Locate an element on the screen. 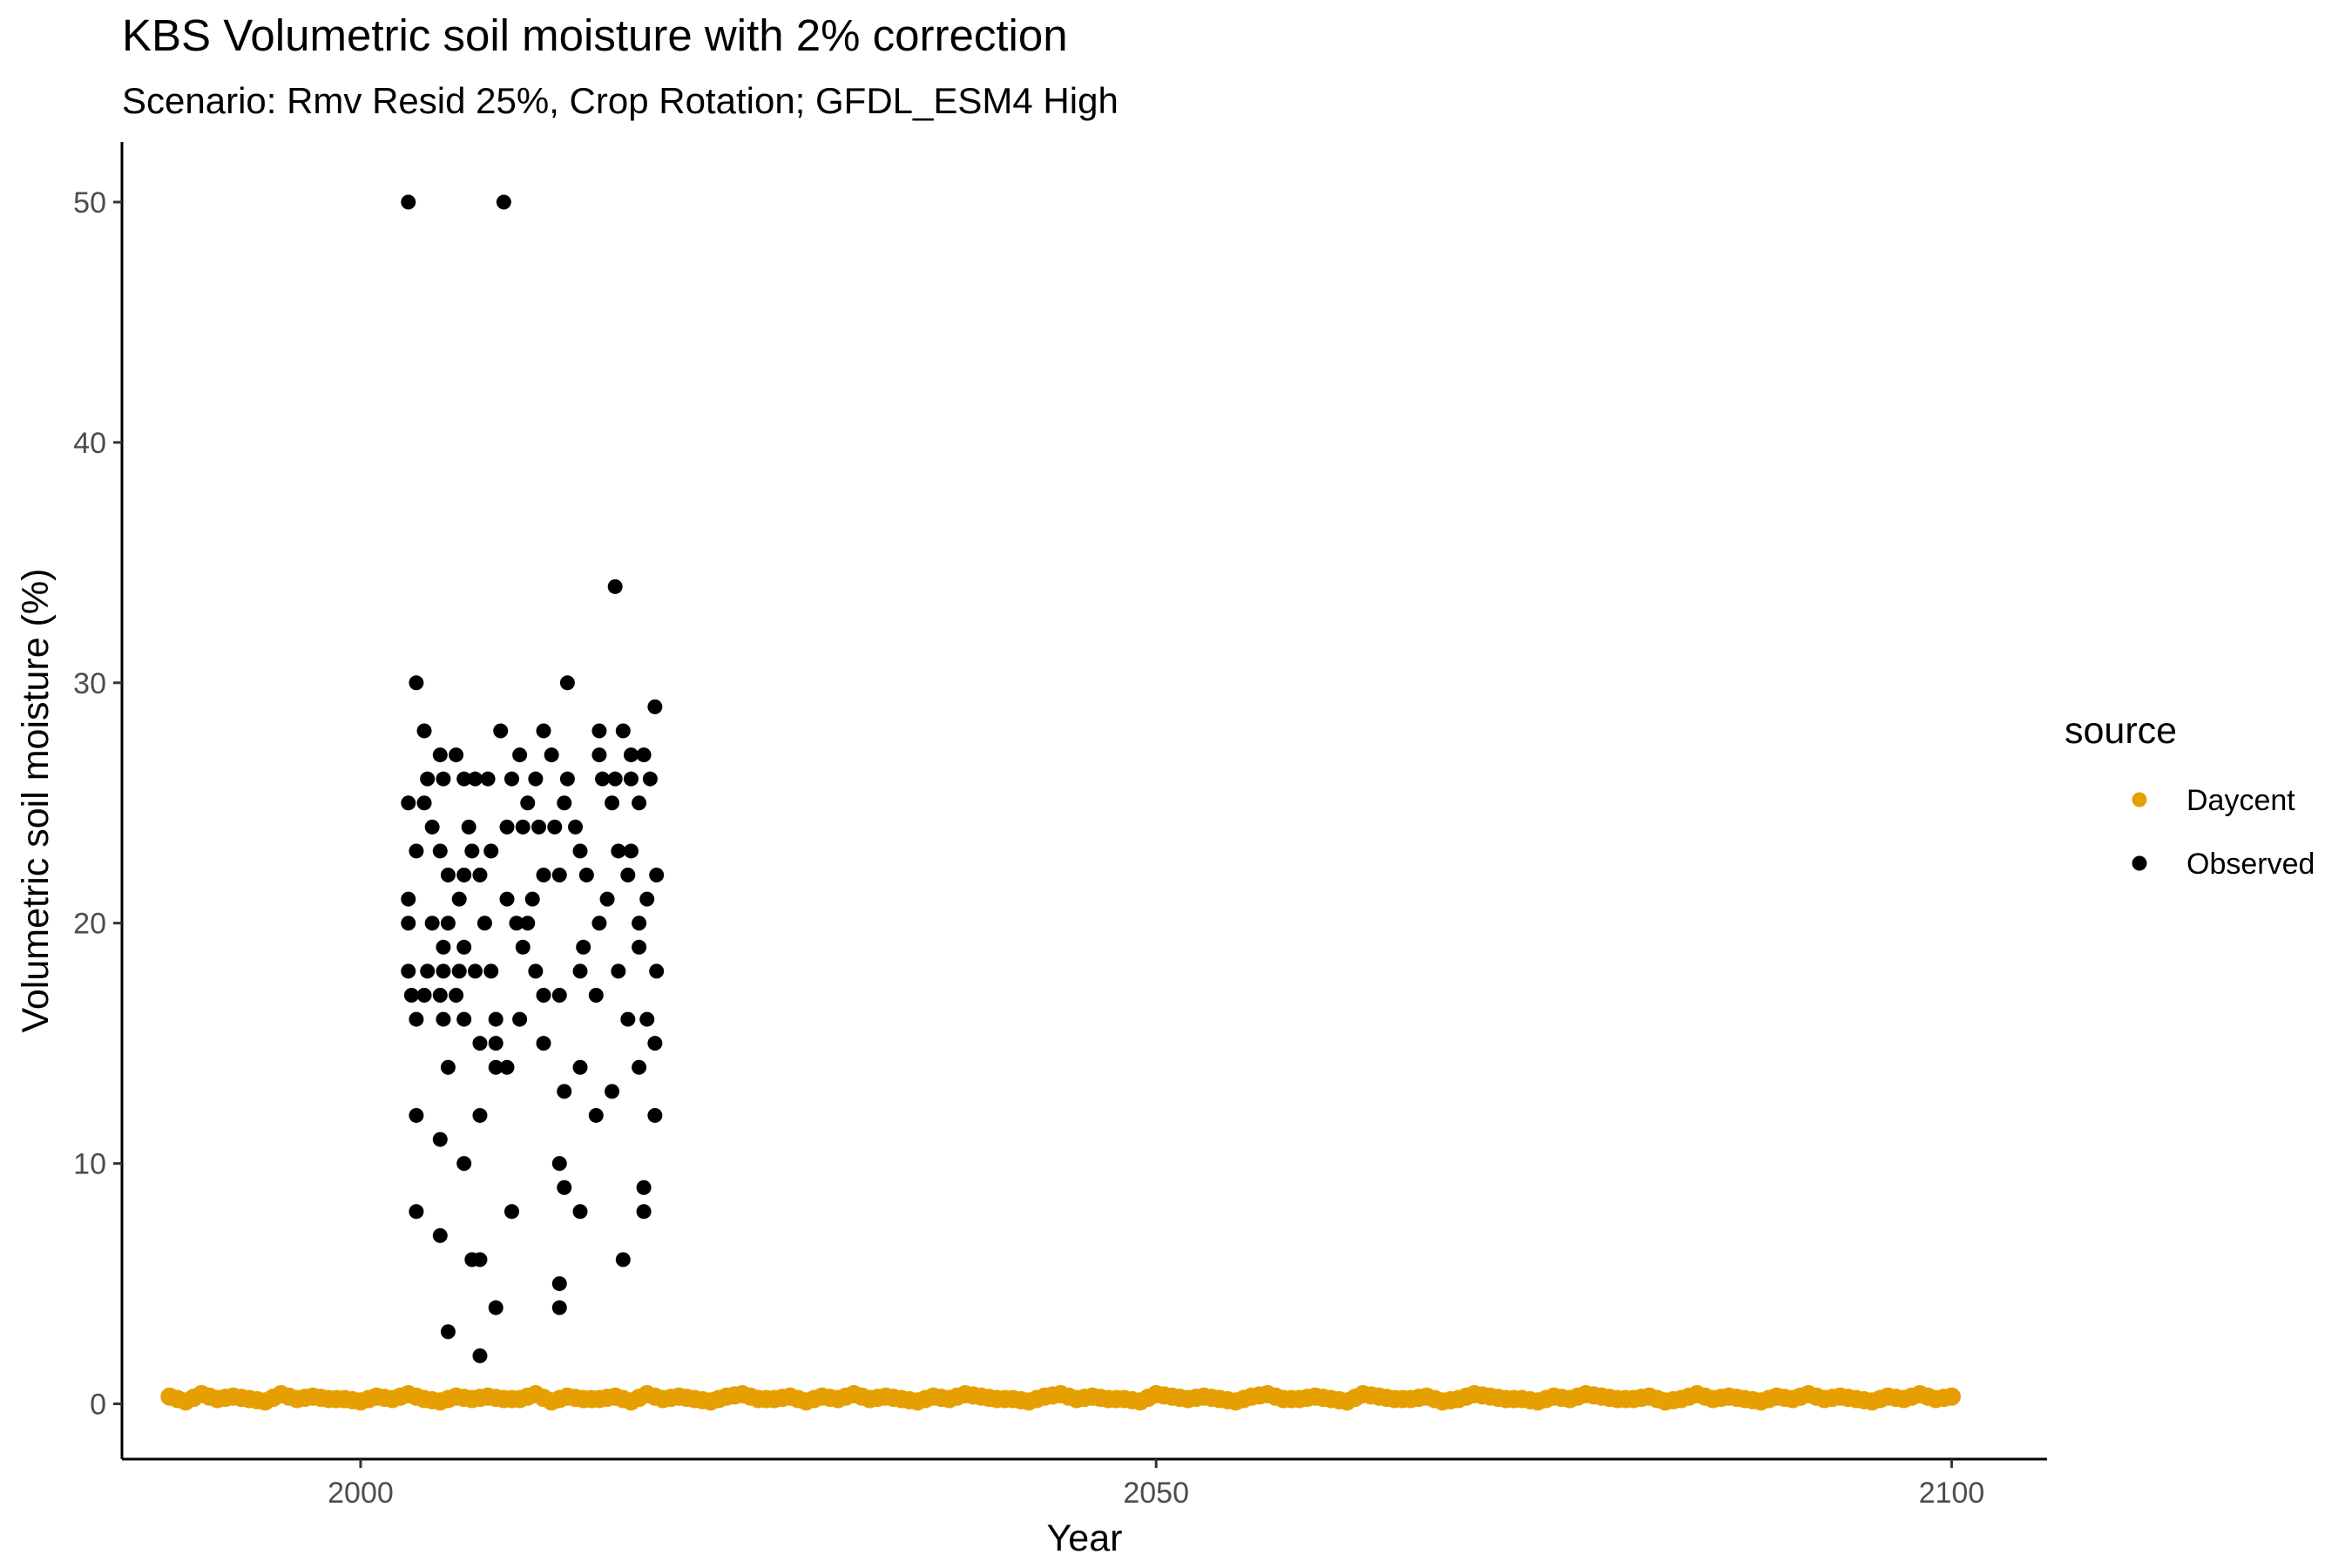 The height and width of the screenshot is (1568, 2352). legend-title: source is located at coordinates (2121, 731).